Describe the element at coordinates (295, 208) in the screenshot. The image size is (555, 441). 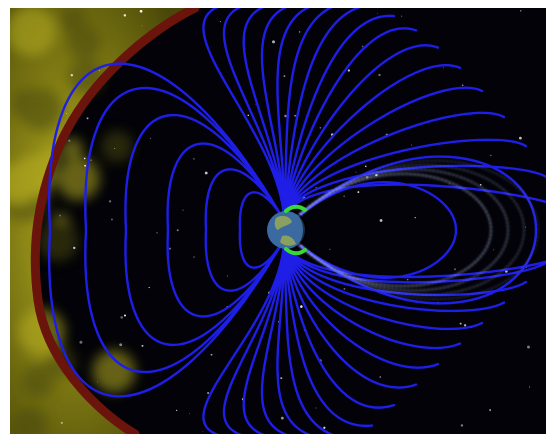
I see `aurora-north` at that location.